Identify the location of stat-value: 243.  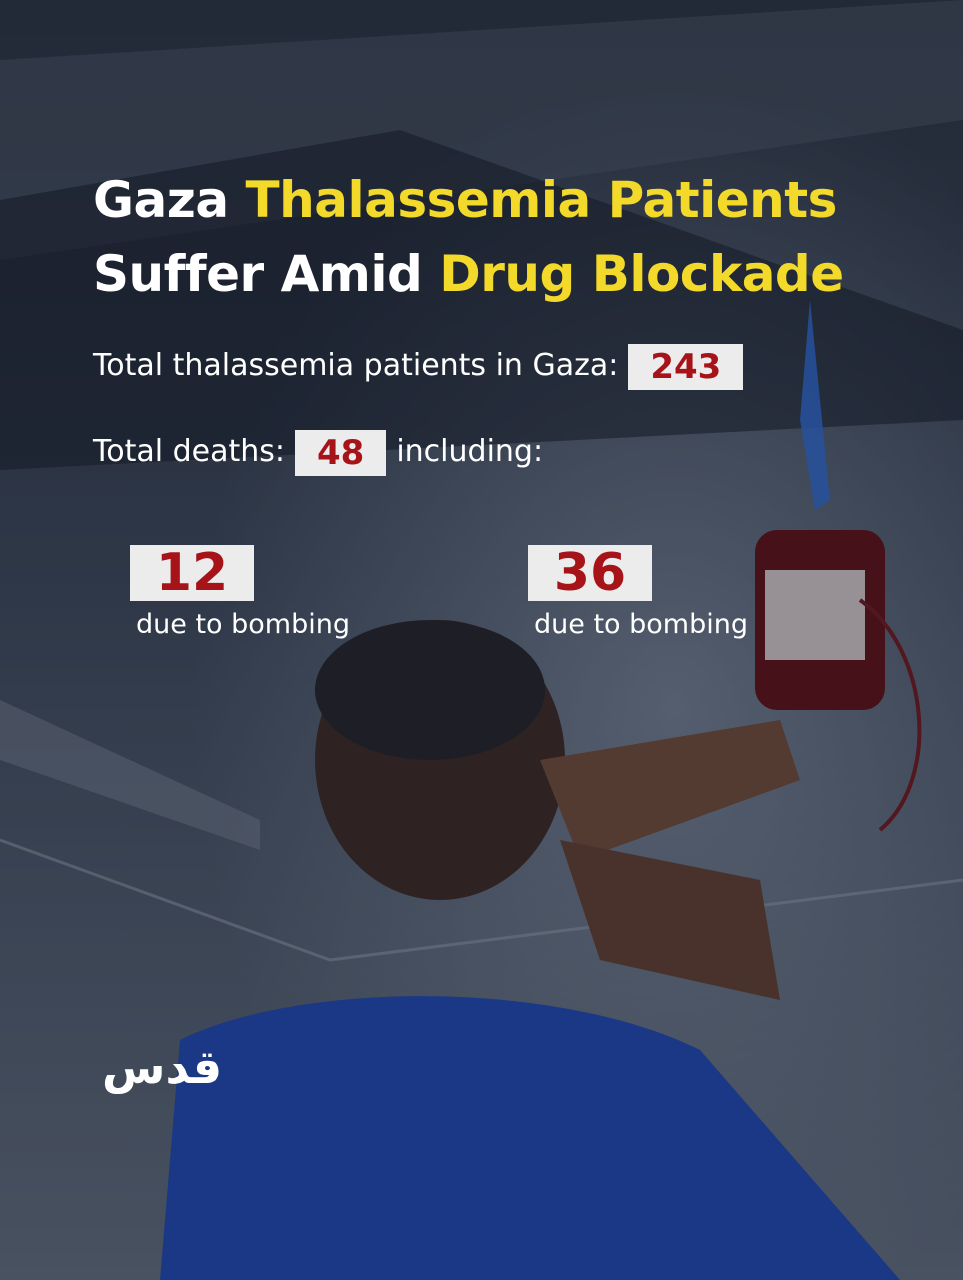
(686, 366).